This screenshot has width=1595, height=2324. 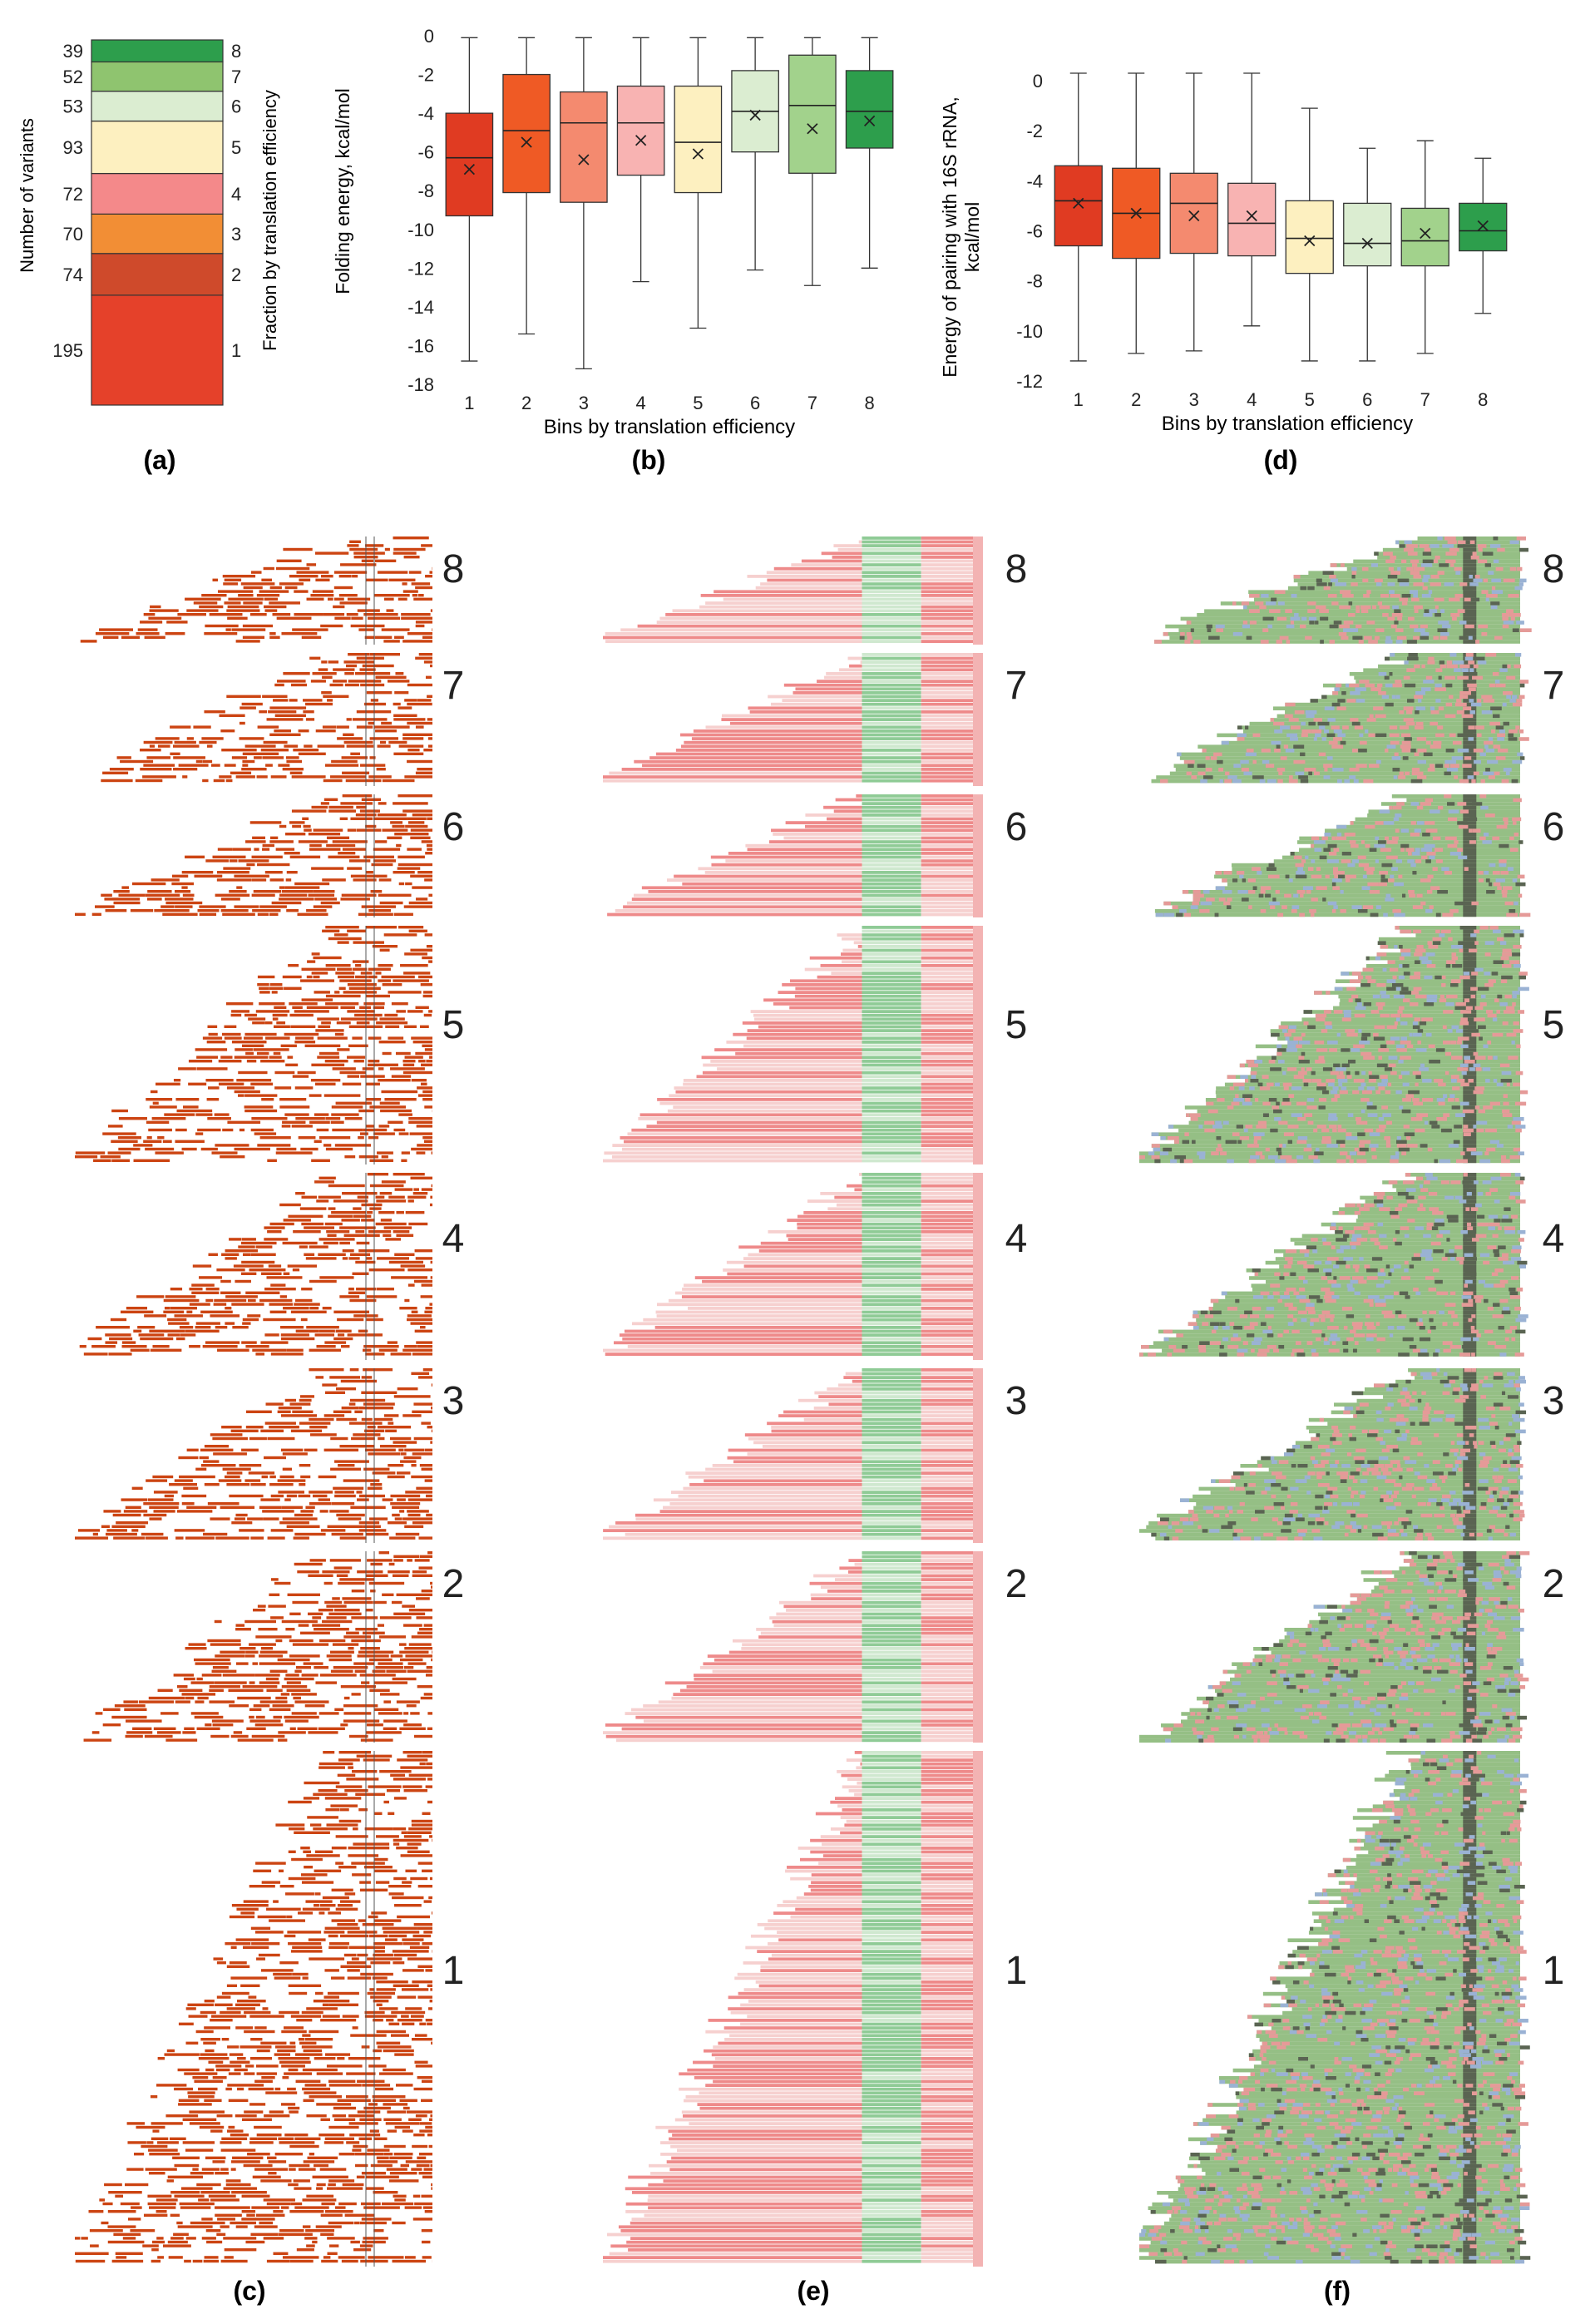 What do you see at coordinates (421, 268) in the screenshot?
I see `y-tick-label: -12` at bounding box center [421, 268].